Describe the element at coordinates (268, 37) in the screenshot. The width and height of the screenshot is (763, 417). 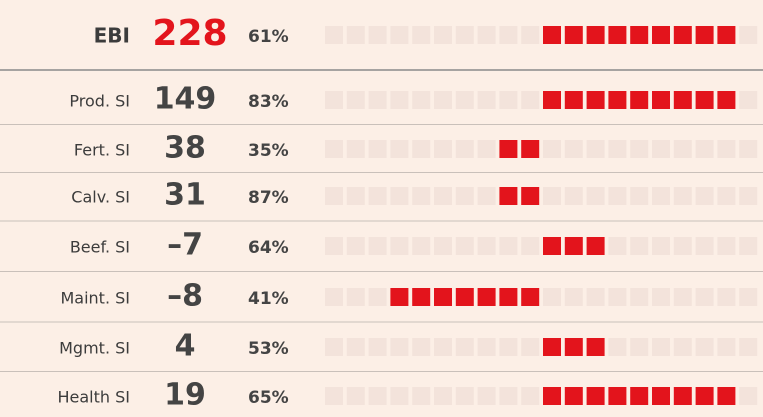
I see `row-percent: 61%` at that location.